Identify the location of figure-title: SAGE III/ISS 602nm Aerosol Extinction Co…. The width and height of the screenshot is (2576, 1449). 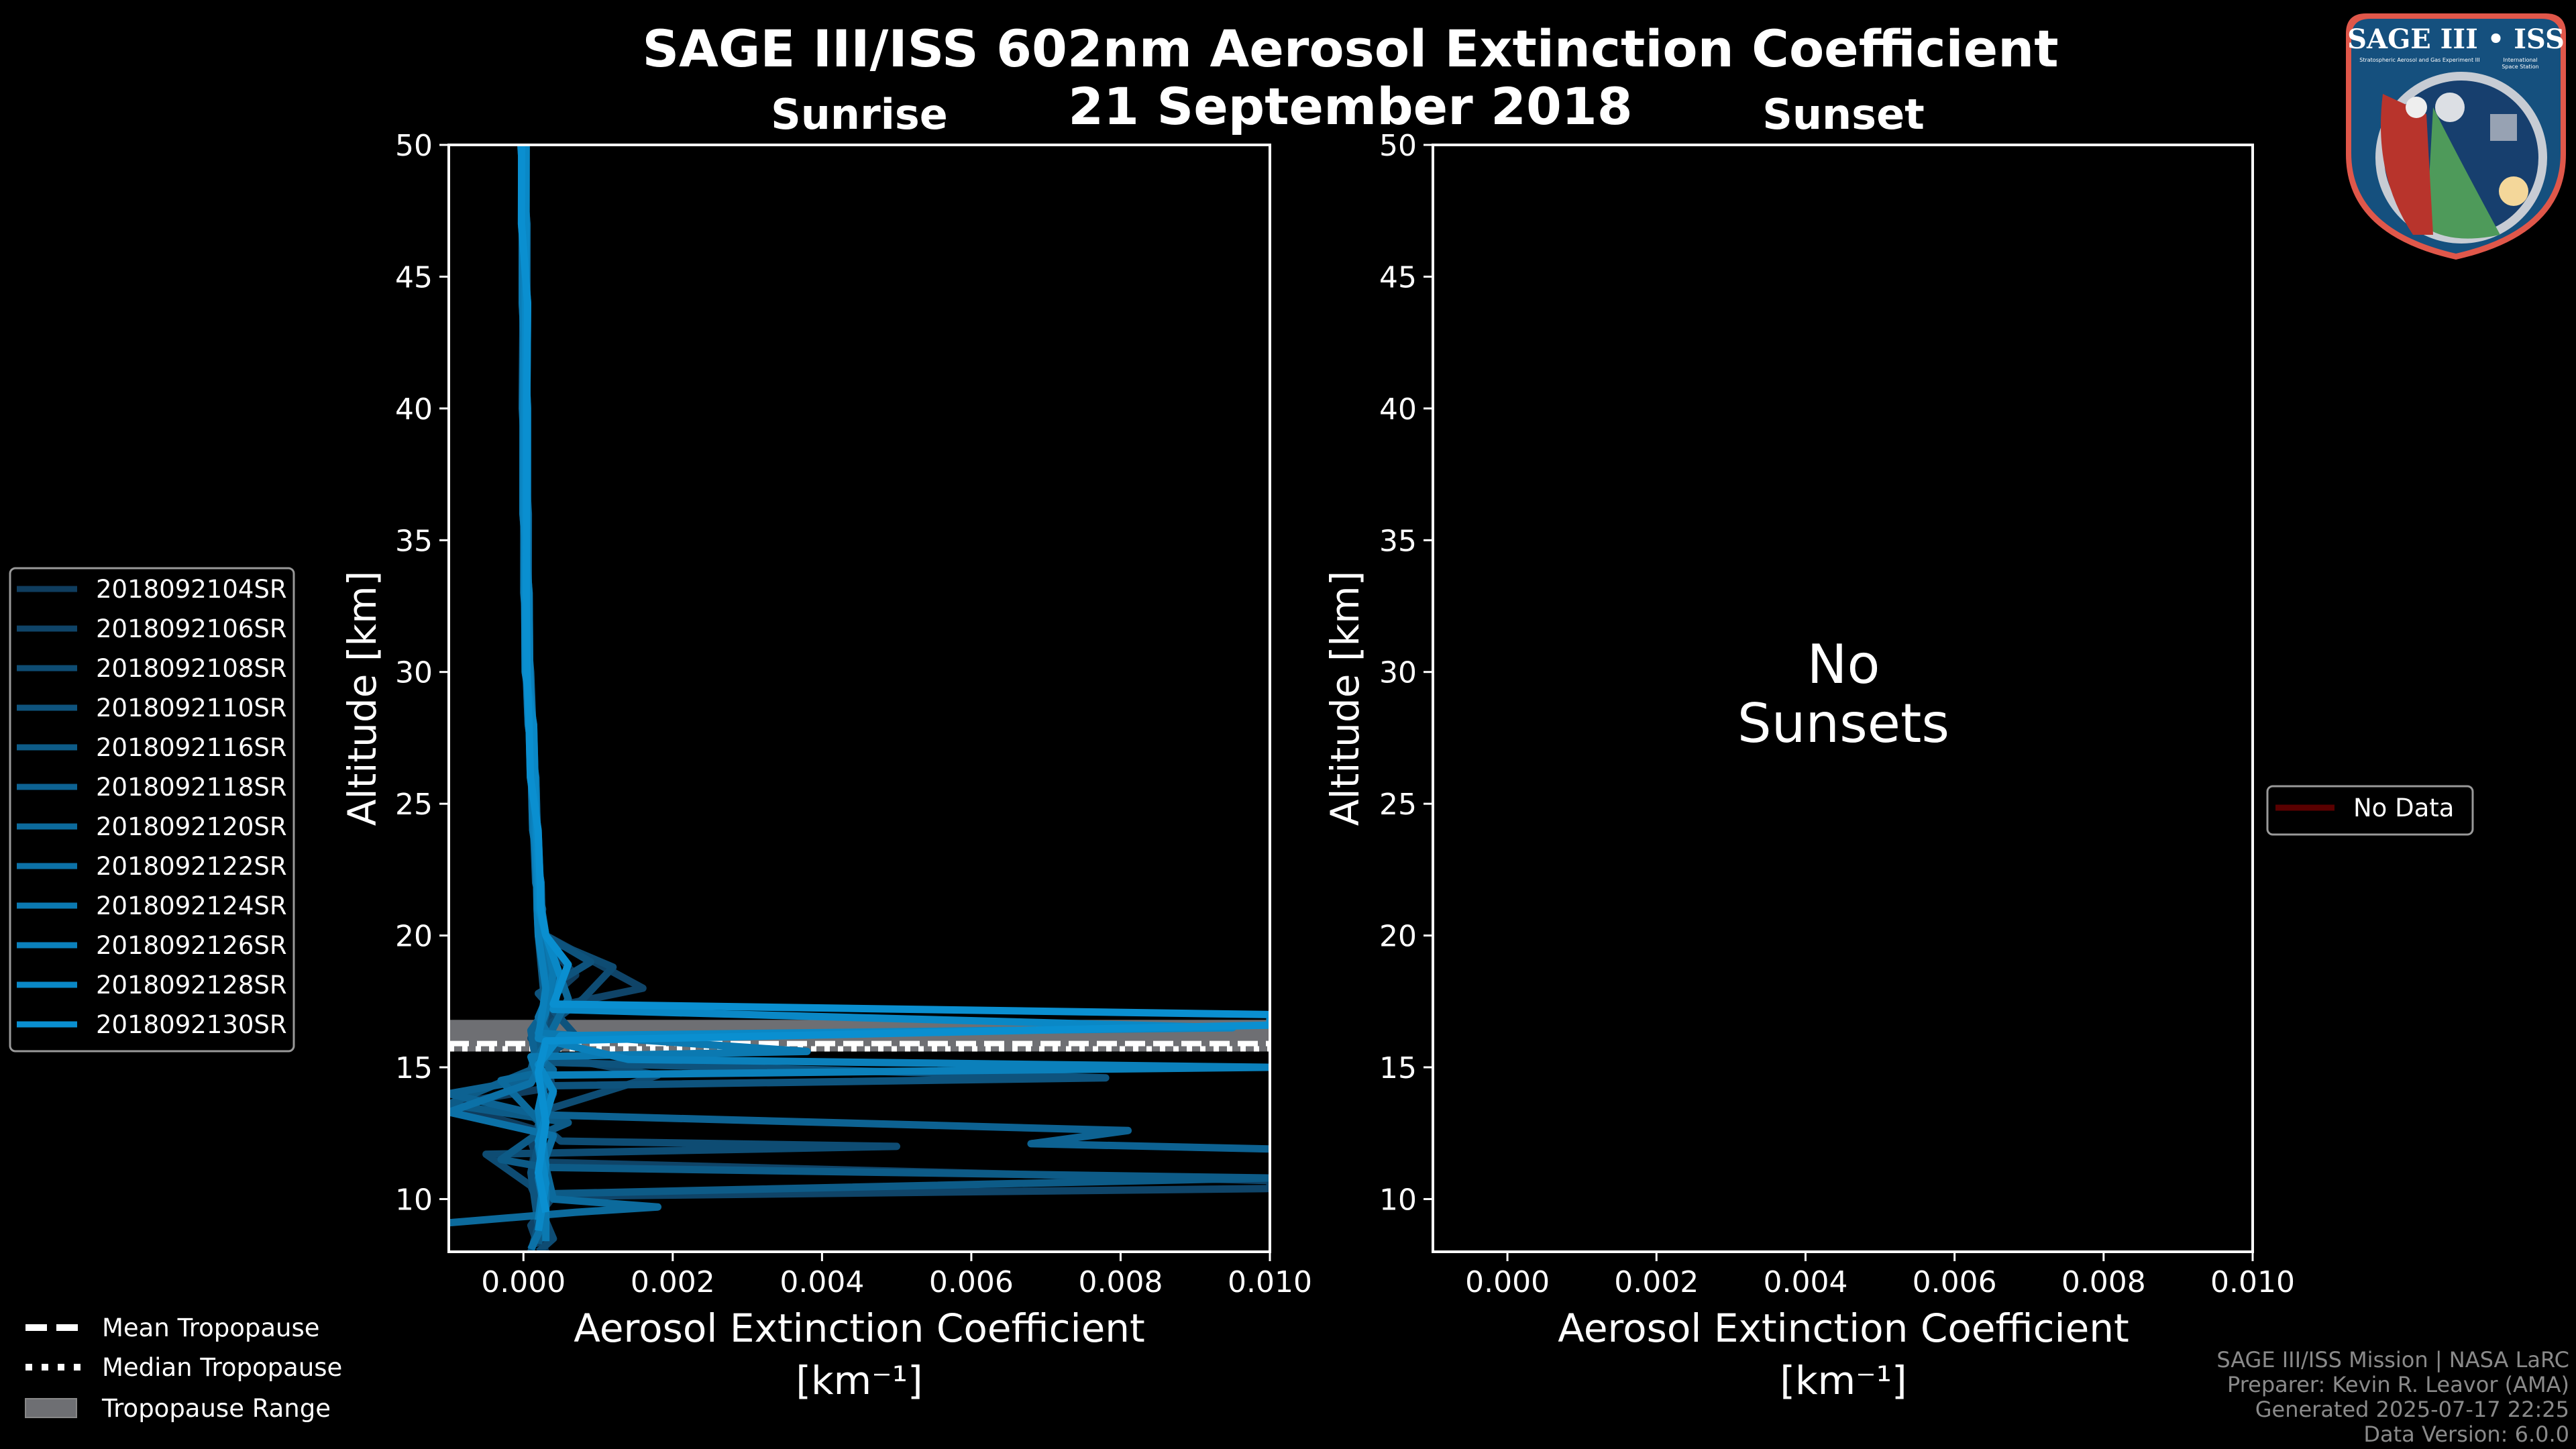
(1350, 48).